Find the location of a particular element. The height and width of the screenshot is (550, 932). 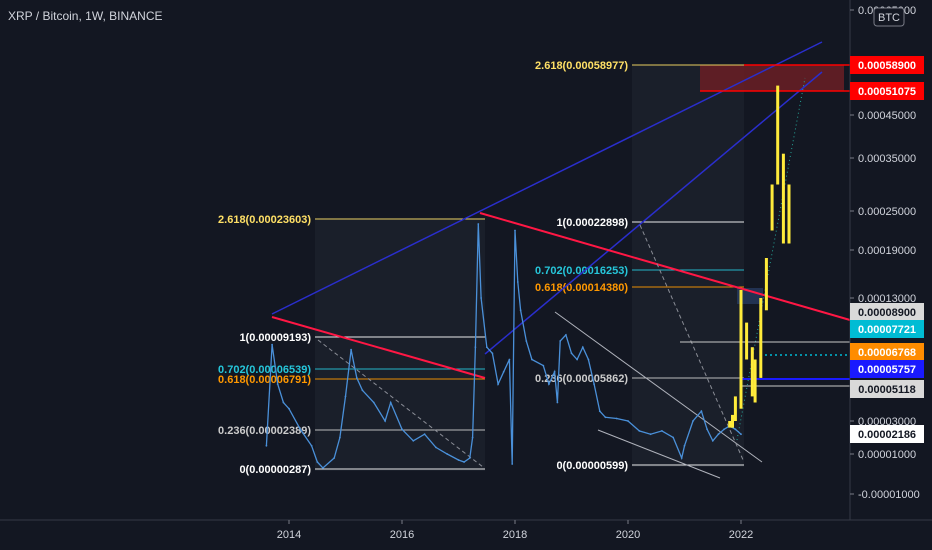

projection-guide is located at coordinates (771, 259).